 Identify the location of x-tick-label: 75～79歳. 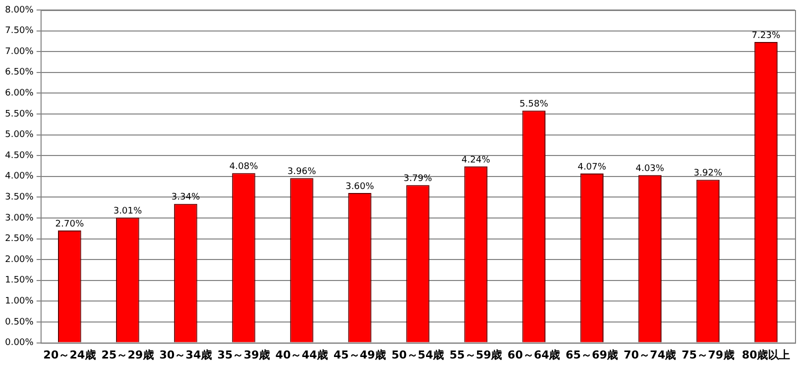
(708, 355).